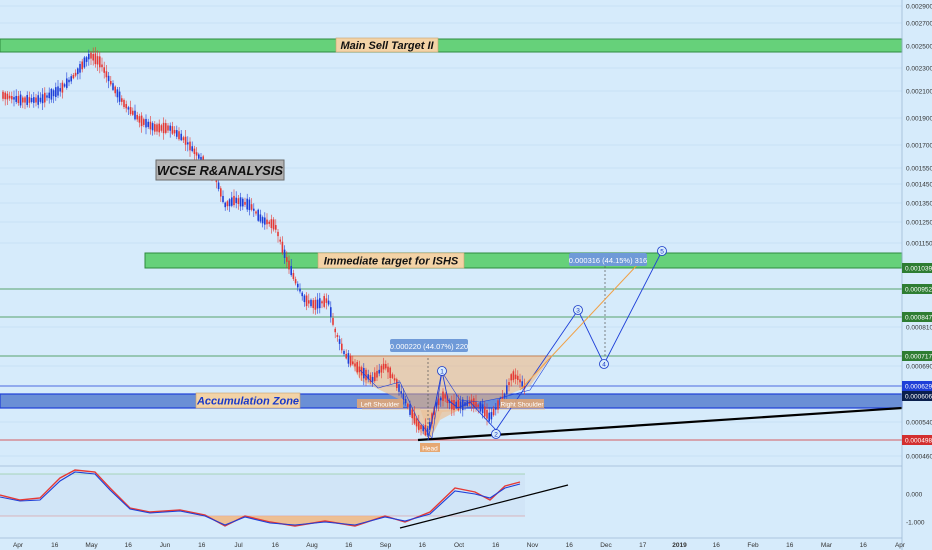  I want to click on pattern-drawings, so click(477, 353).